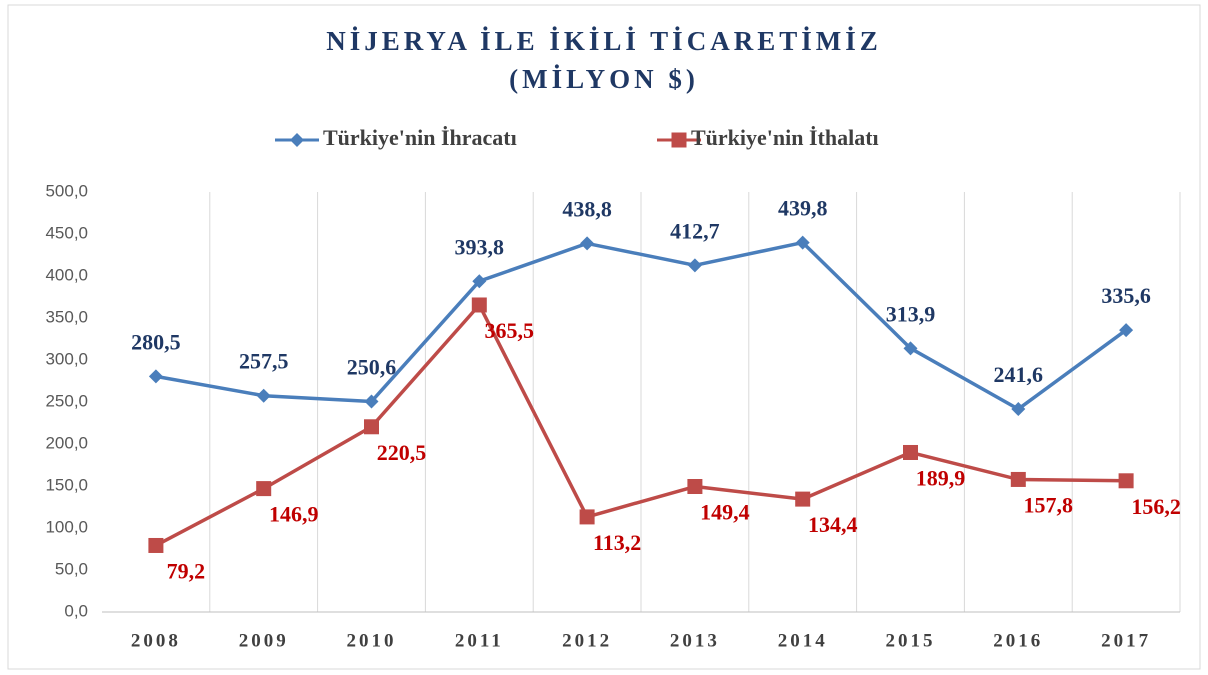  I want to click on data-label: 439,8, so click(803, 208).